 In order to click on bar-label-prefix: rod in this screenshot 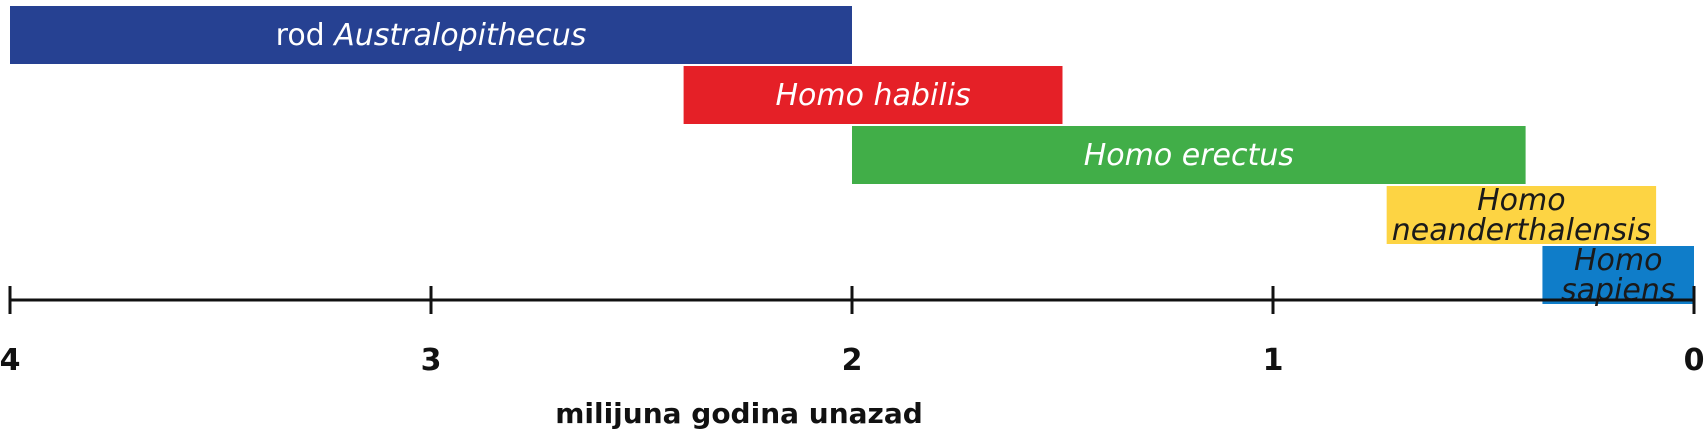, I will do `click(305, 35)`.